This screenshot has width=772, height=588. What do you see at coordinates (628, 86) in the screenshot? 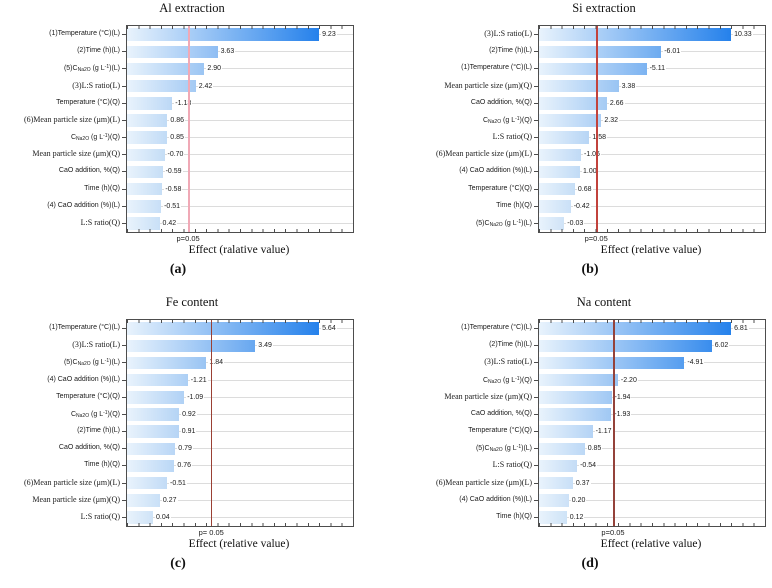
I see `value-label: 3.38` at bounding box center [628, 86].